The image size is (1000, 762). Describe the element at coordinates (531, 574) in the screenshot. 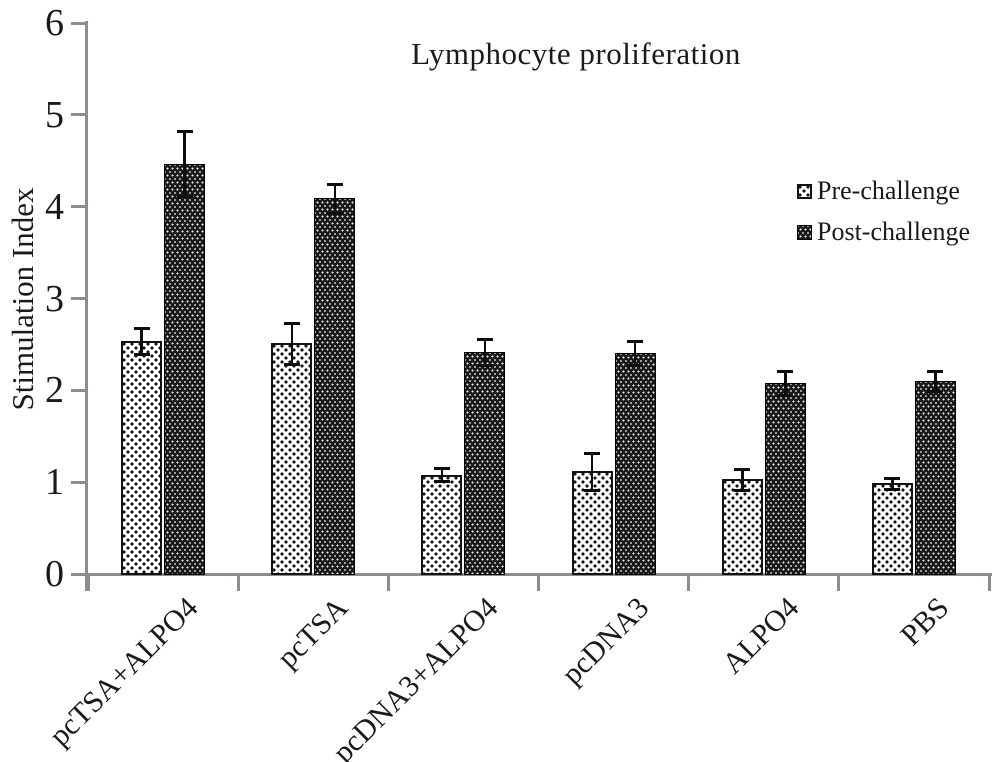

I see `x-axis-line` at that location.